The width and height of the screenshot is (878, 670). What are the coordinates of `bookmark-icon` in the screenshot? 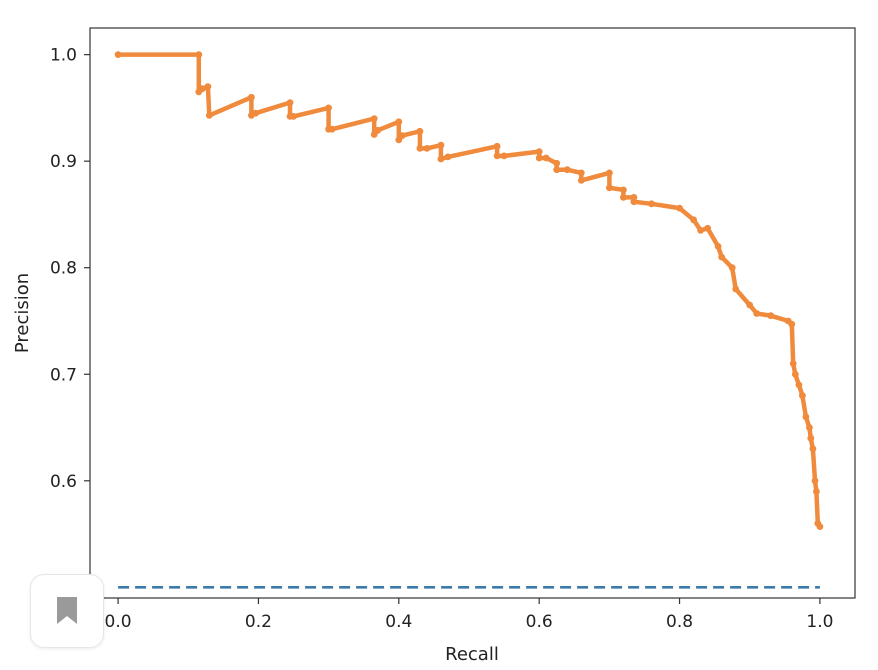 It's located at (67, 610).